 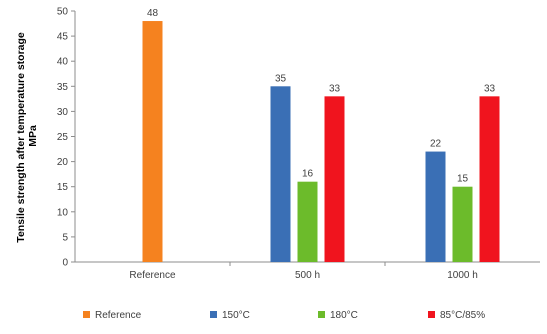 What do you see at coordinates (308, 174) in the screenshot?
I see `data-label: 16` at bounding box center [308, 174].